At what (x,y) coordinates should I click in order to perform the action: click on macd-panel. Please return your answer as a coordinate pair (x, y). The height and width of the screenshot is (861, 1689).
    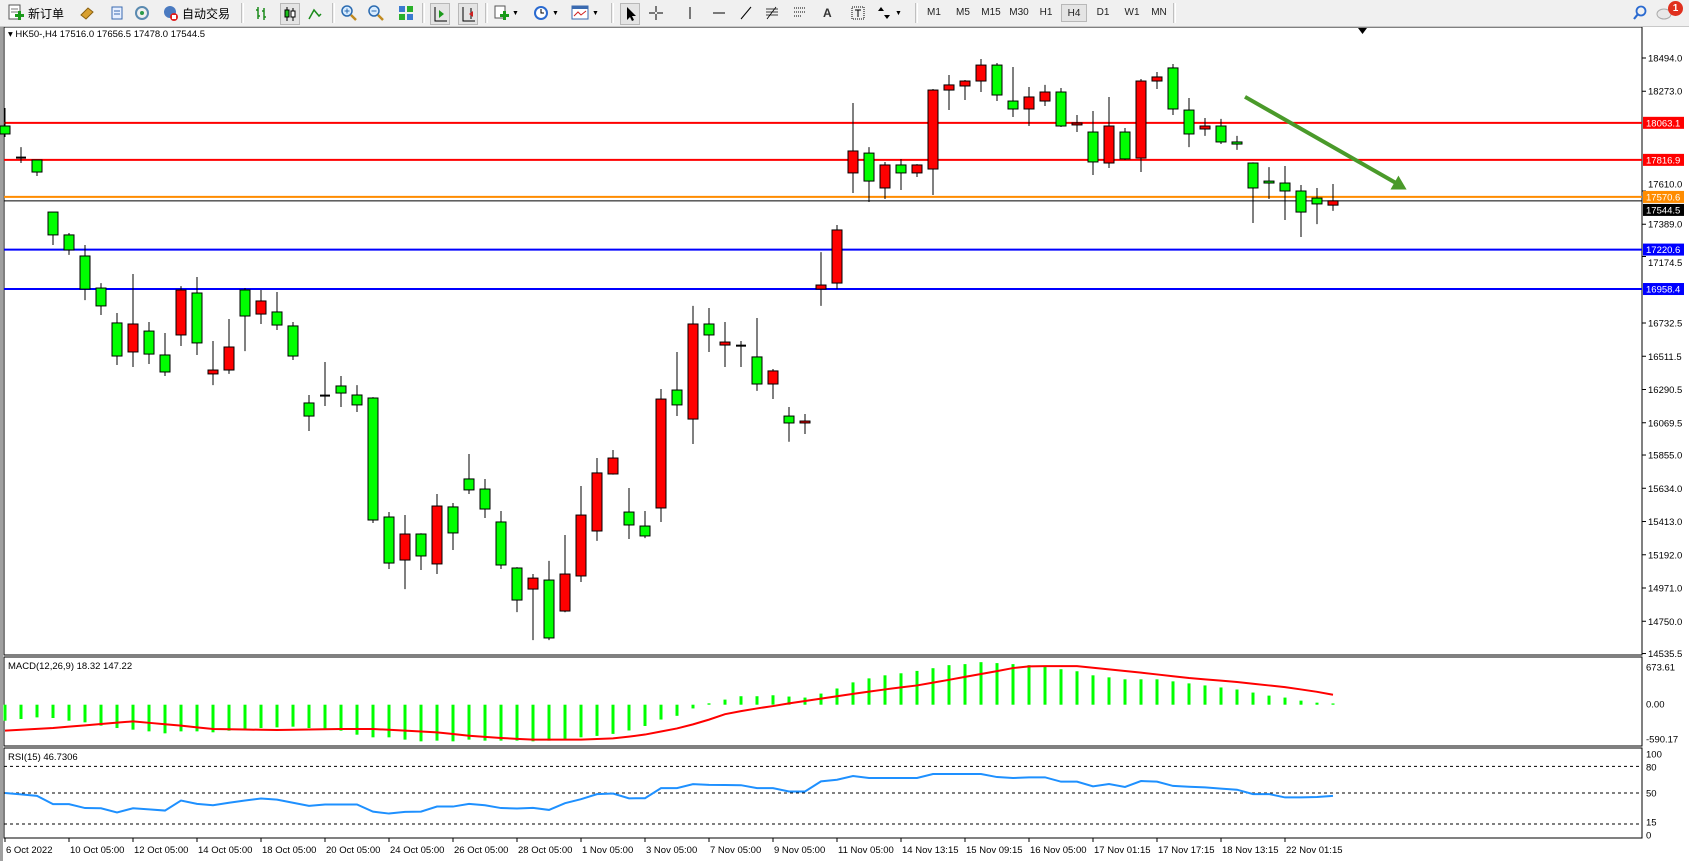
    Looking at the image, I should click on (823, 701).